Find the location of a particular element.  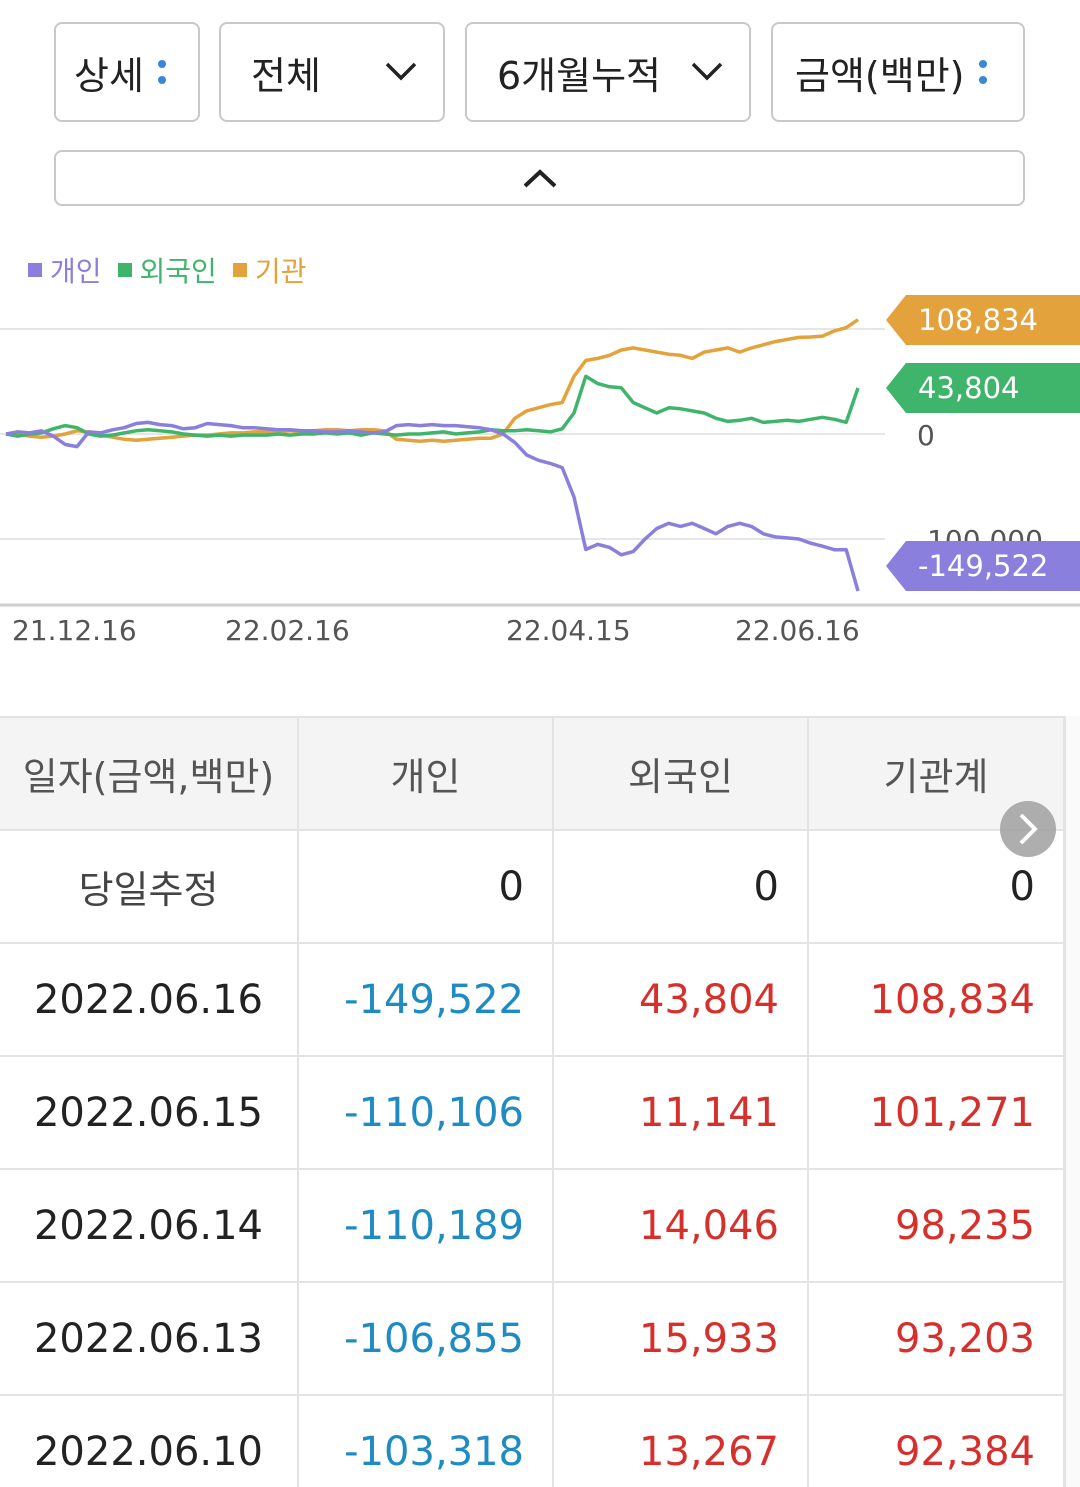

end-value-badge-individual is located at coordinates (983, 566).